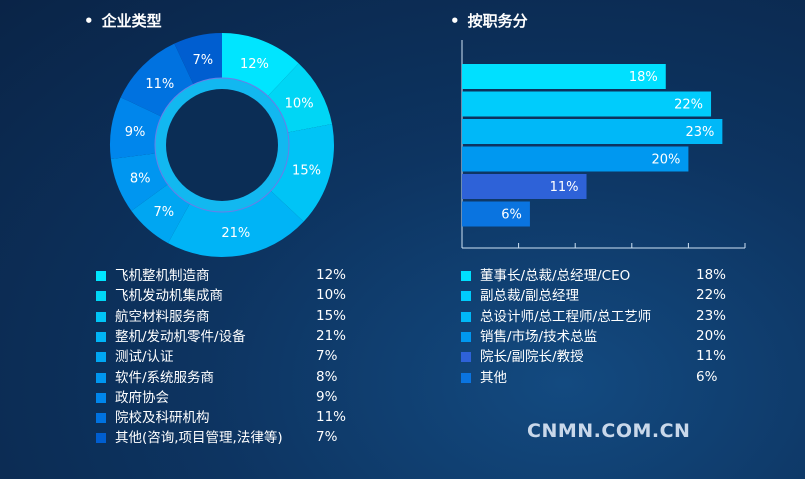 The height and width of the screenshot is (479, 805). Describe the element at coordinates (165, 377) in the screenshot. I see `legend-label: 软件/系统服务商` at that location.